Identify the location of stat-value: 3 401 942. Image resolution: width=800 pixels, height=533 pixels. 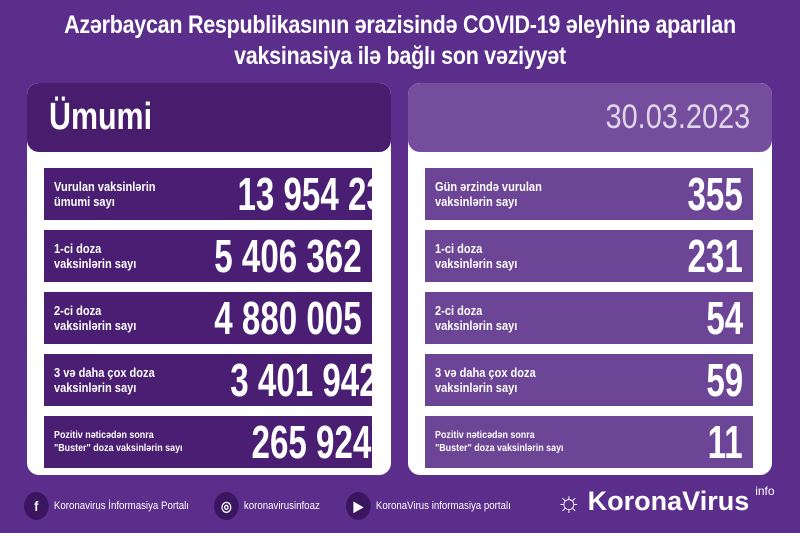
(303, 380).